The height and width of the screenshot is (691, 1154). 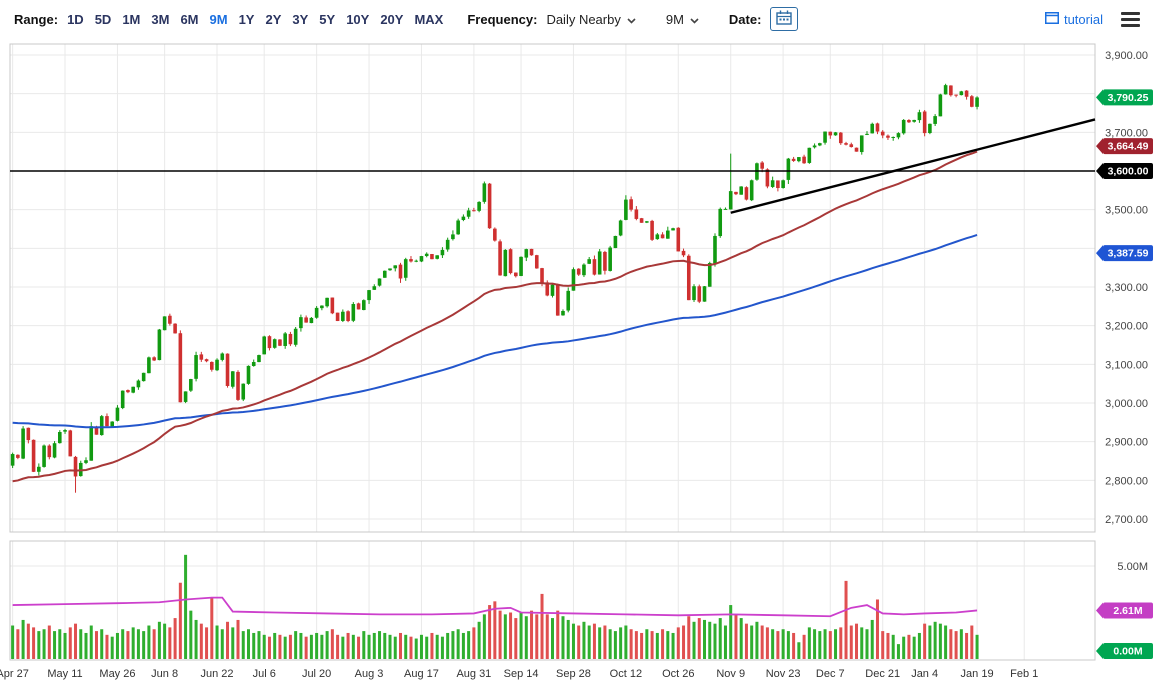 I want to click on volume-bars-layer, so click(x=495, y=606).